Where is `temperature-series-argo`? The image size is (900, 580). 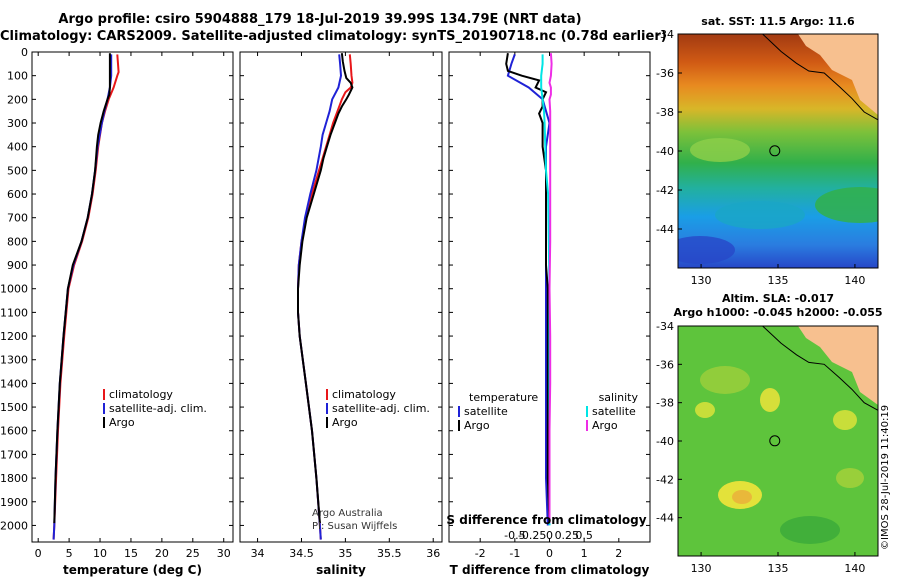
temperature-series-argo is located at coordinates (82, 288).